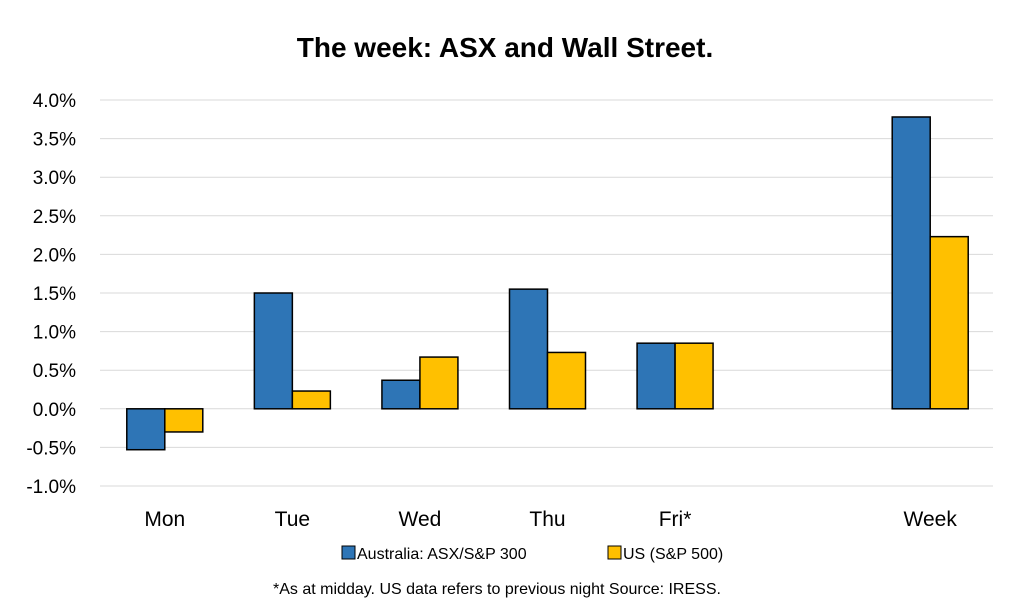 Image resolution: width=1024 pixels, height=610 pixels. What do you see at coordinates (54, 217) in the screenshot?
I see `y-tick-label: 2.5%` at bounding box center [54, 217].